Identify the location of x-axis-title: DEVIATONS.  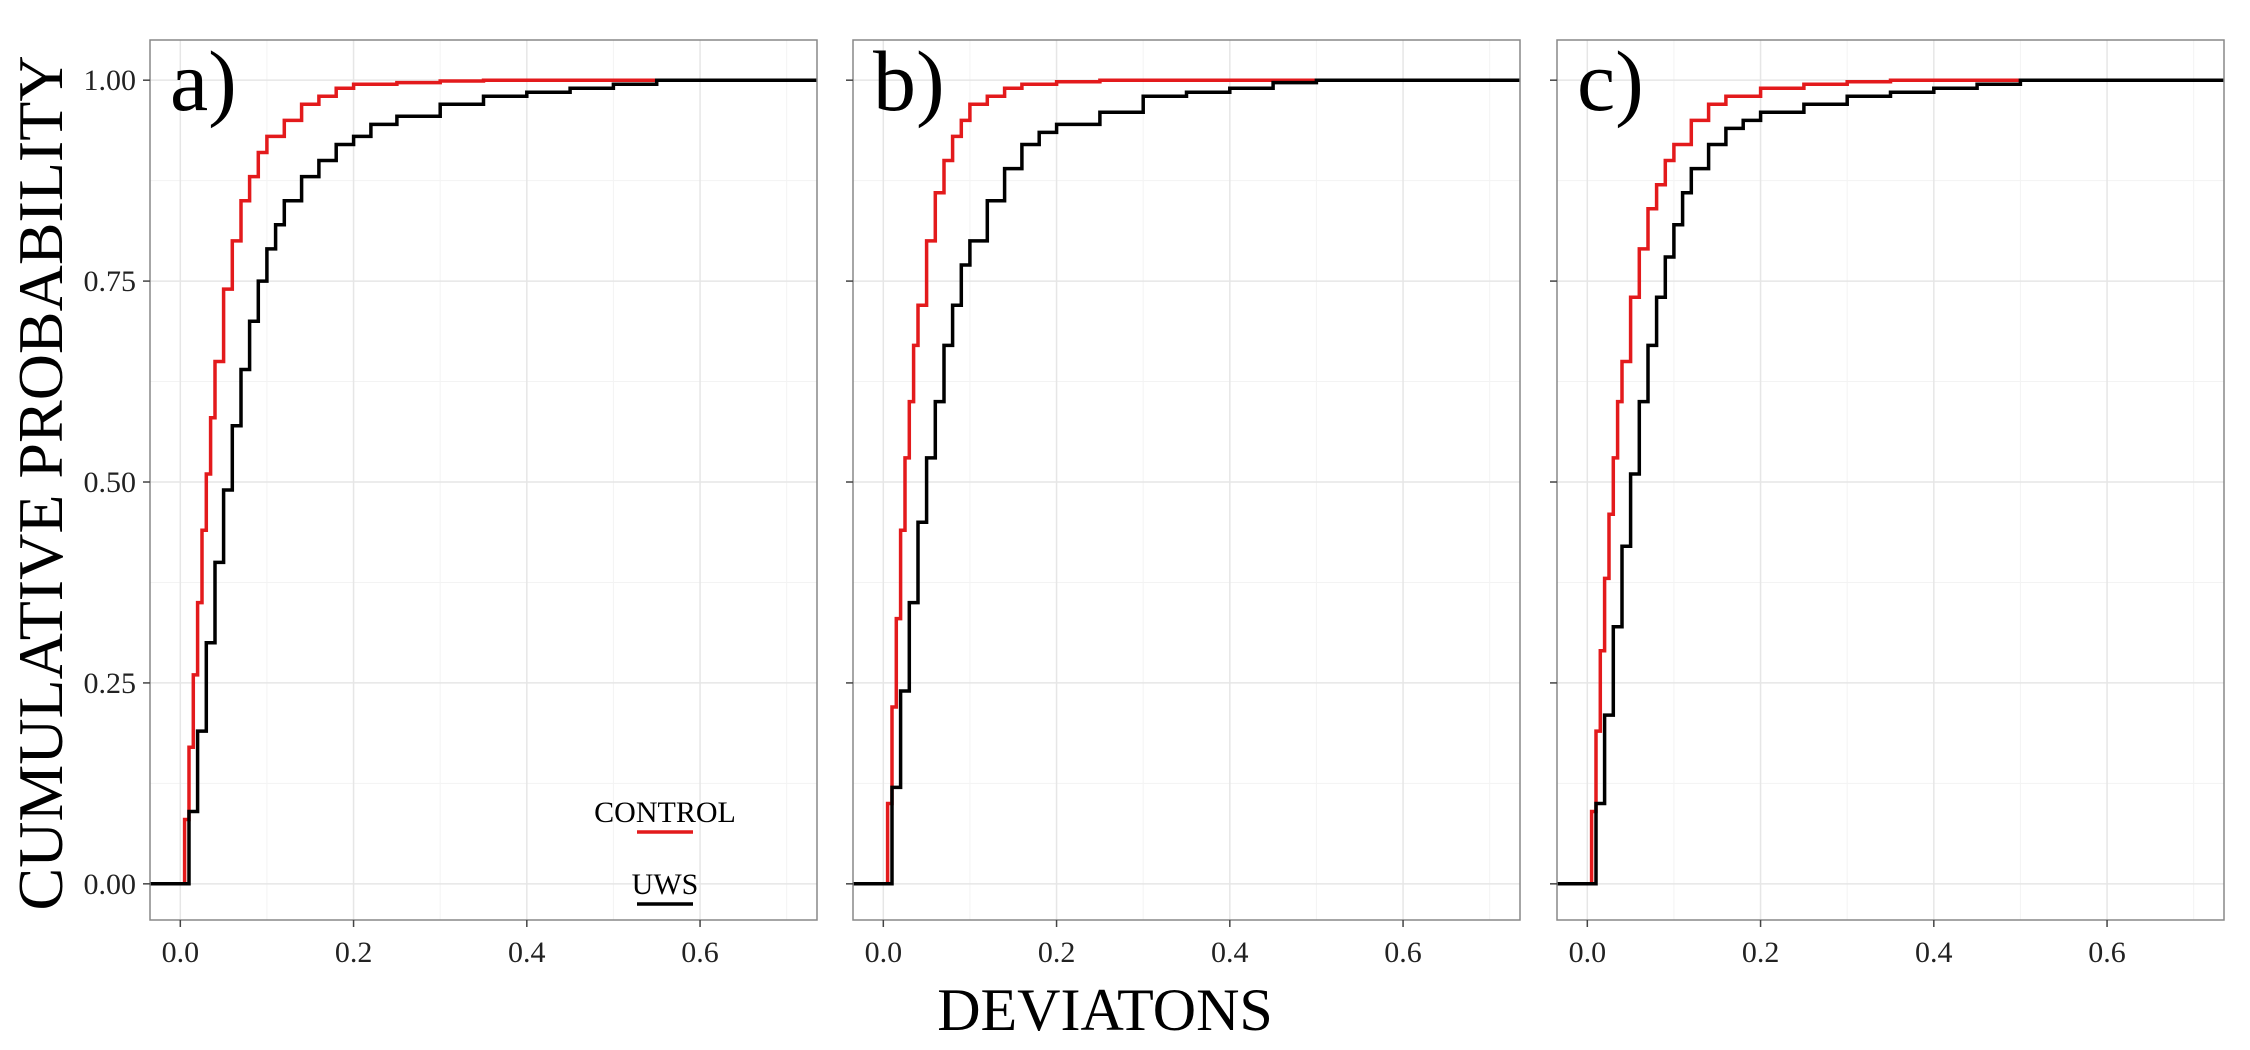
(1105, 1010).